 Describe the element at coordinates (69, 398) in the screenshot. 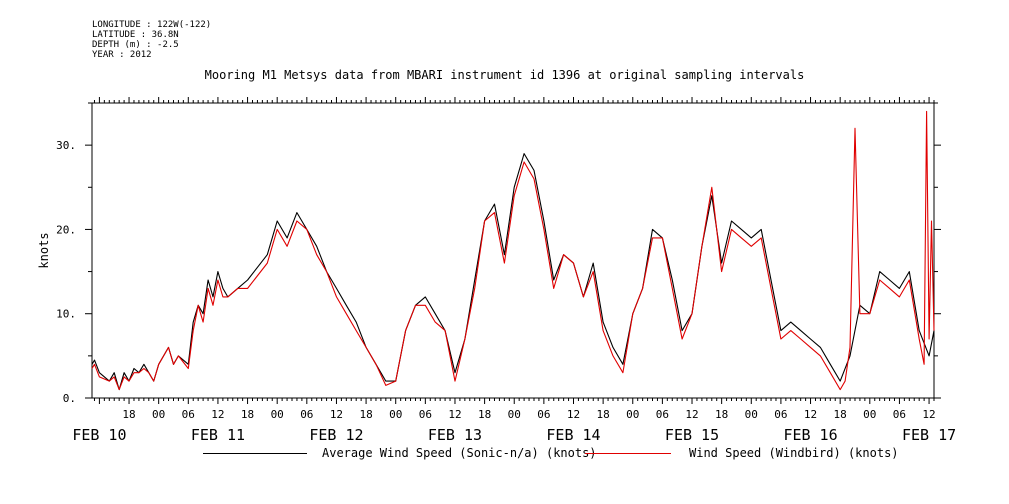

I see `y-tick-label: 0.` at that location.